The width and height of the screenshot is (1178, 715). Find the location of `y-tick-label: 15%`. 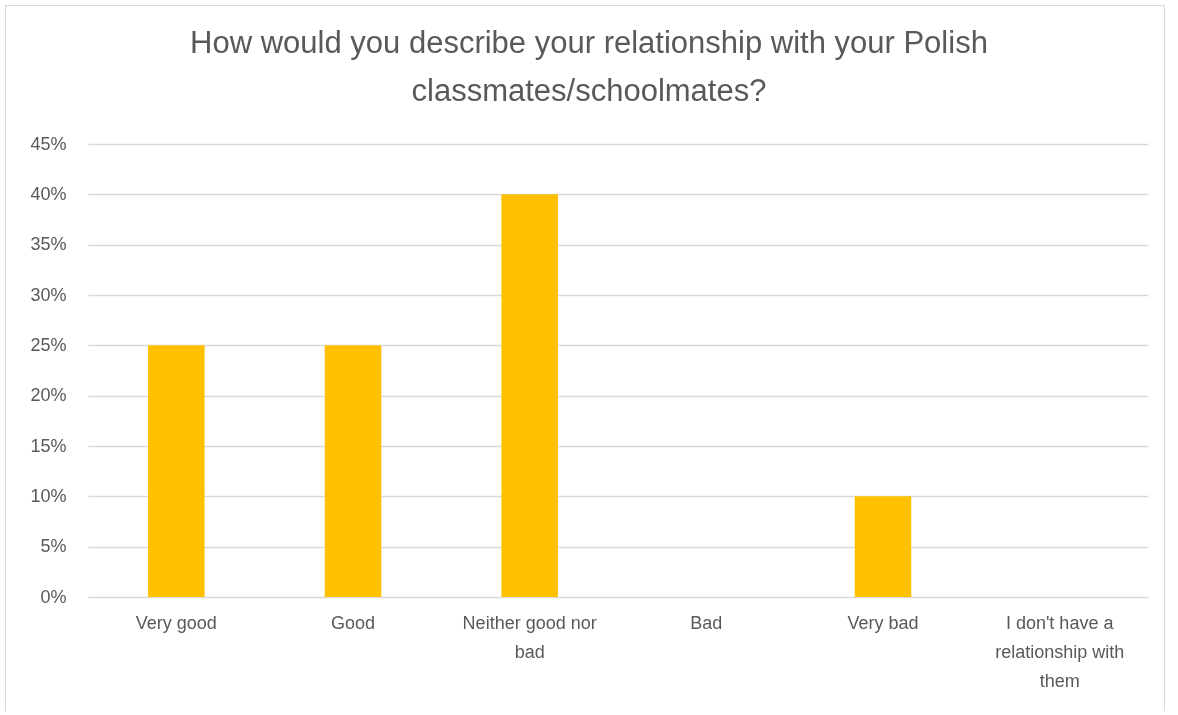

y-tick-label: 15% is located at coordinates (48, 445).